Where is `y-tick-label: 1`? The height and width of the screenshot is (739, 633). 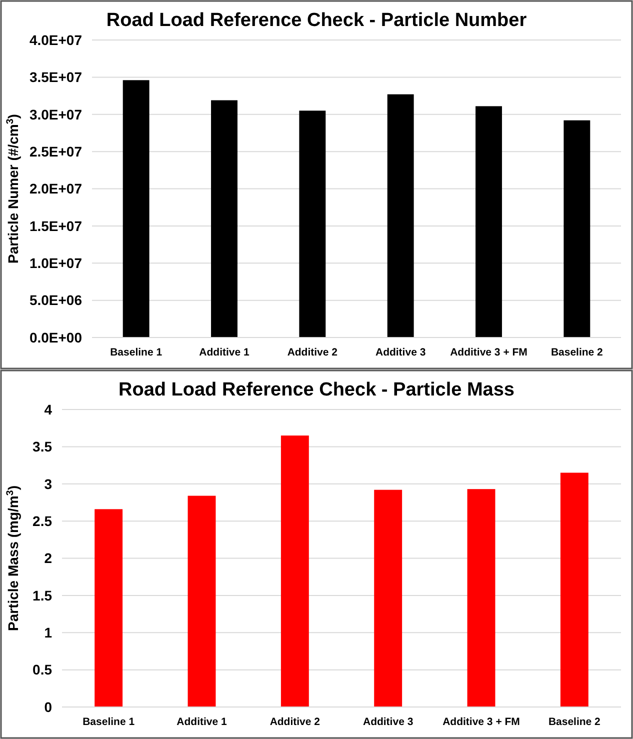
y-tick-label: 1 is located at coordinates (48, 632).